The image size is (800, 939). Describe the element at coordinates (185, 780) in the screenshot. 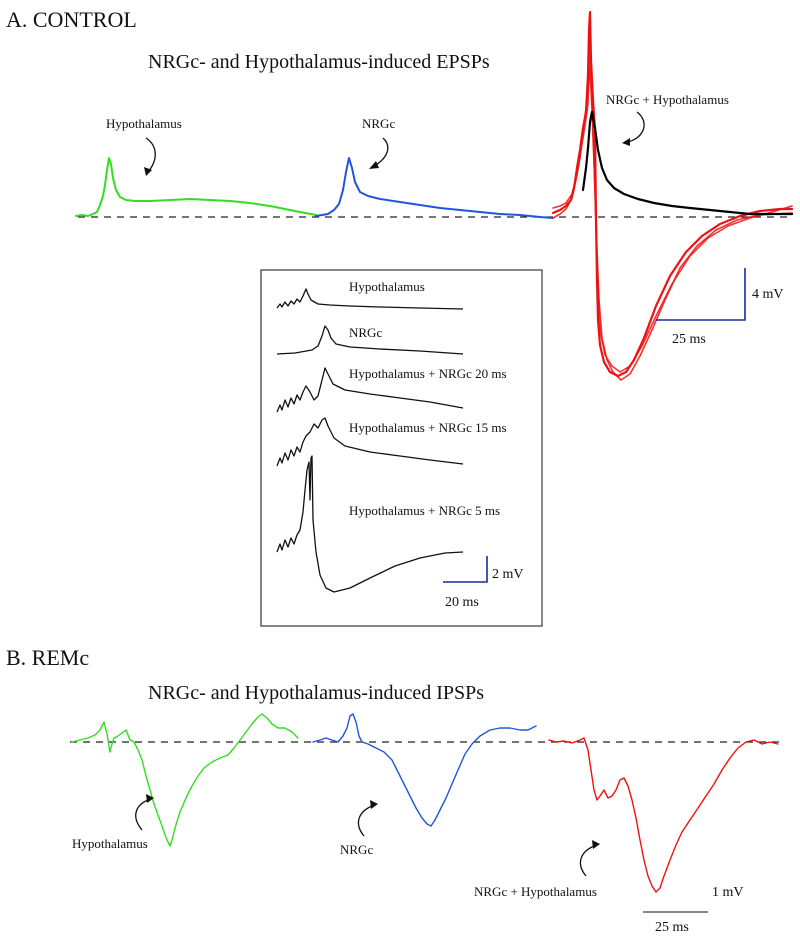

I see `panel-b-hypothalamus-trace` at that location.